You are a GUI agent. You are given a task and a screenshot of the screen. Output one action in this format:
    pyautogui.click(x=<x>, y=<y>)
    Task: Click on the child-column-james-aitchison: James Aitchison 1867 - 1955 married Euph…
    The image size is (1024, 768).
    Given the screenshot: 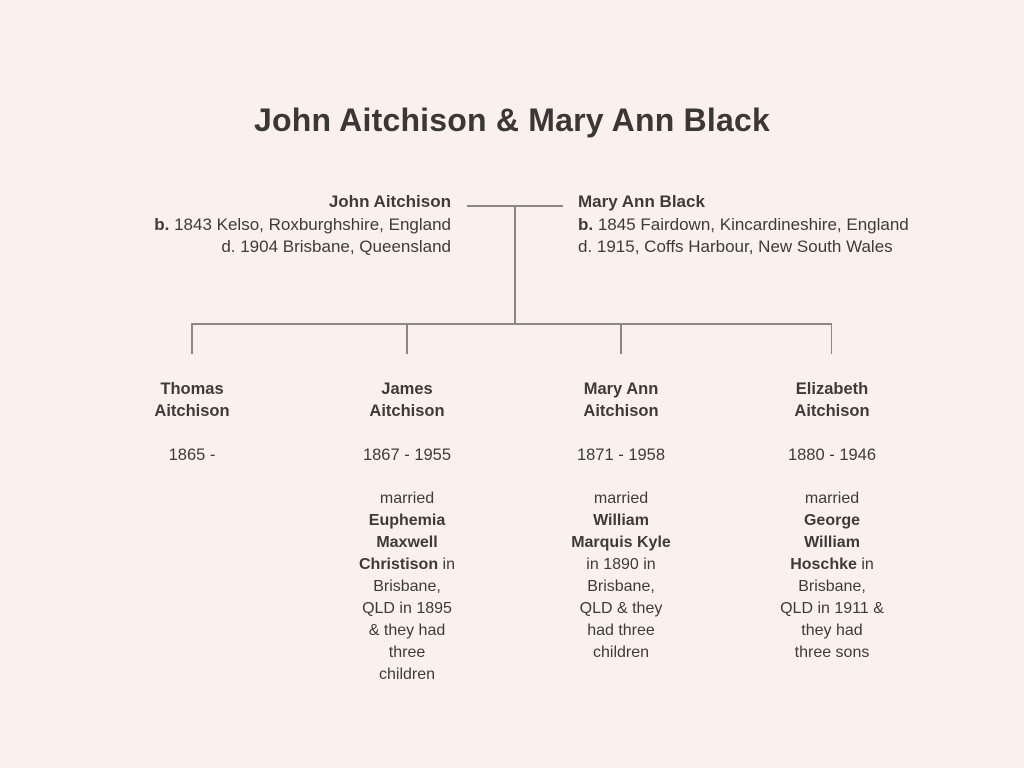 What is the action you would take?
    pyautogui.click(x=407, y=532)
    